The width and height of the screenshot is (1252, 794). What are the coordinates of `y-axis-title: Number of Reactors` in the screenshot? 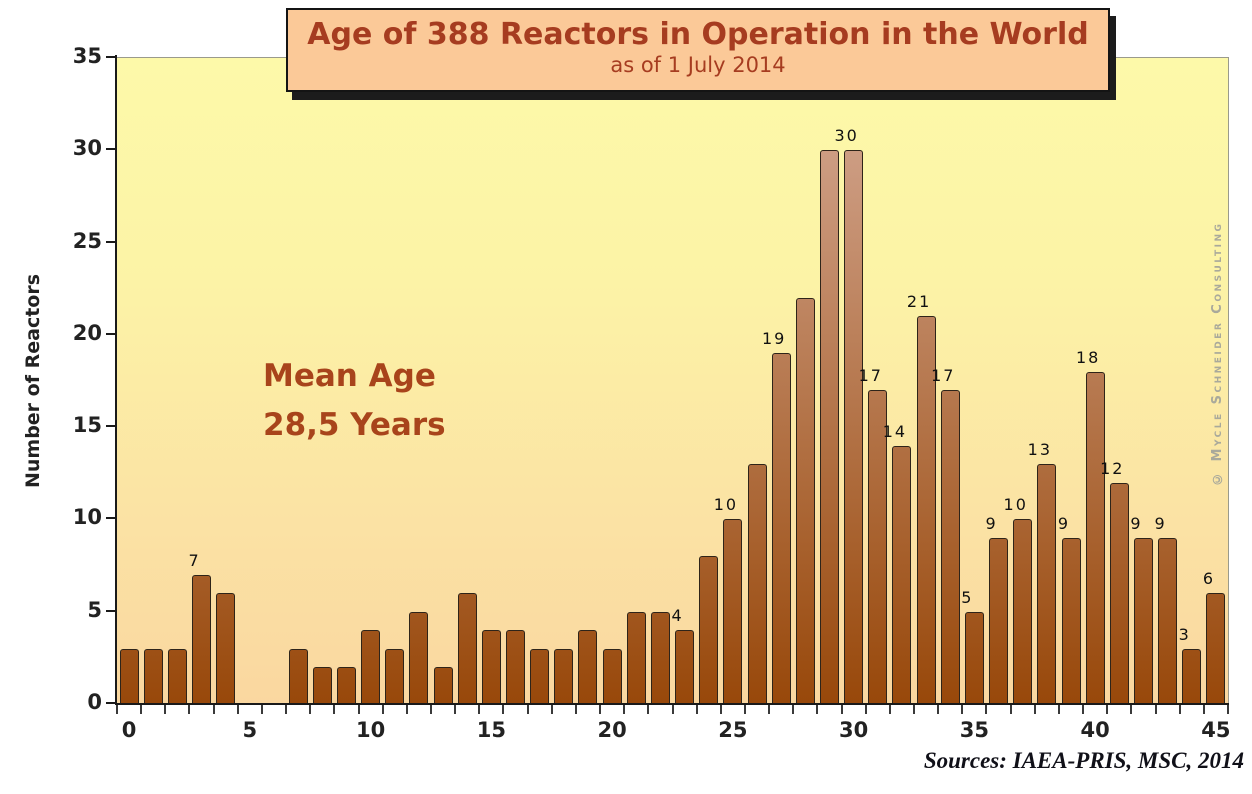 It's located at (33, 381).